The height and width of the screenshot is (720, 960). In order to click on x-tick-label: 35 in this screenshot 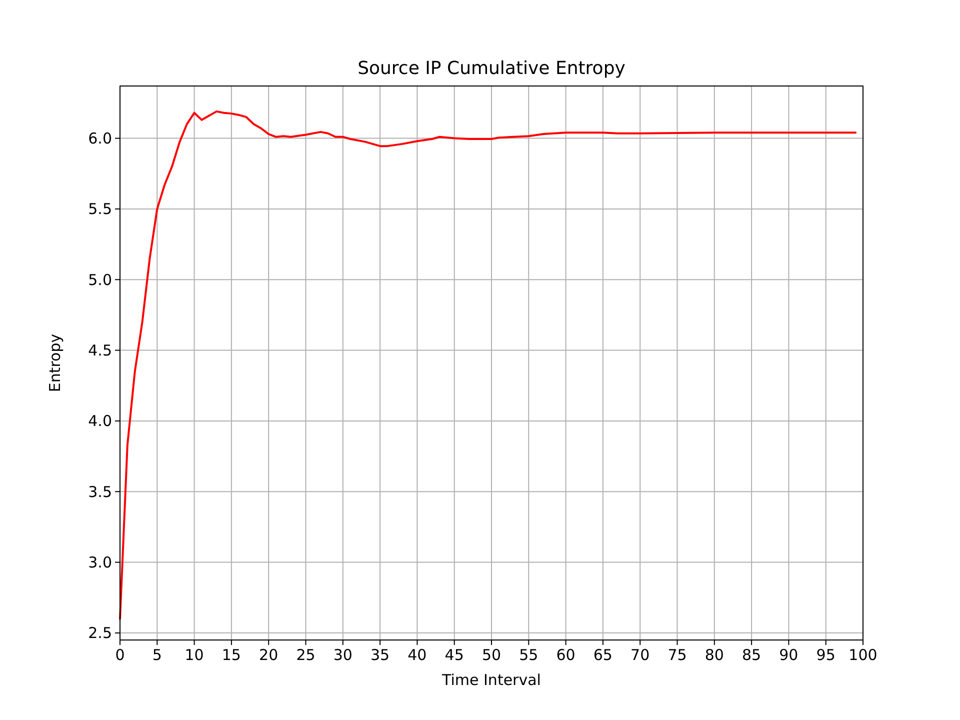, I will do `click(380, 655)`.